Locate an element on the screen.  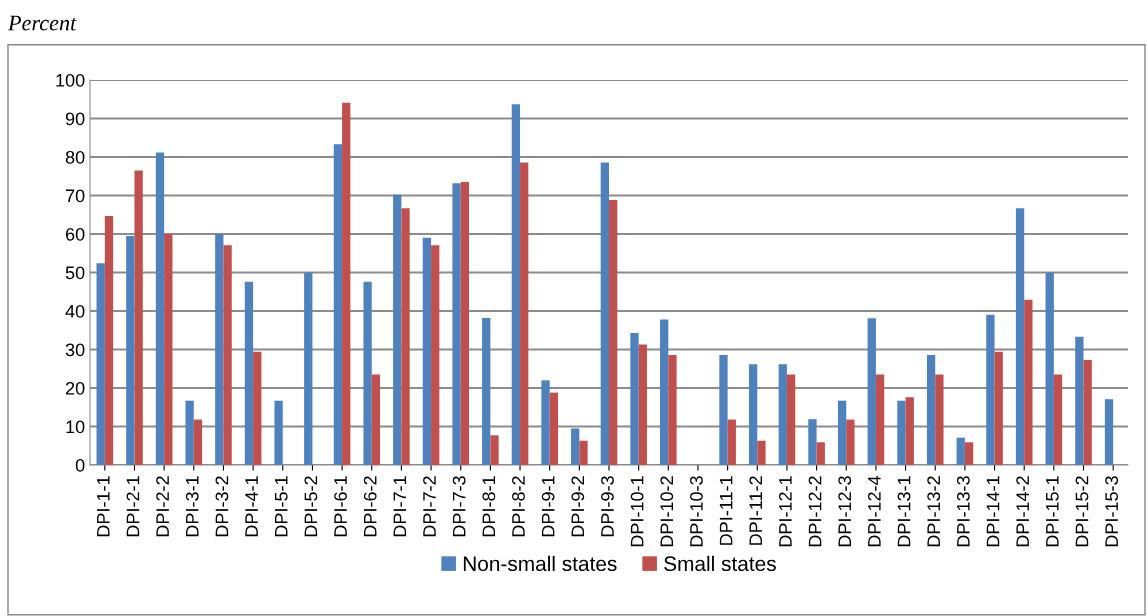
legend-label: Small states is located at coordinates (720, 563).